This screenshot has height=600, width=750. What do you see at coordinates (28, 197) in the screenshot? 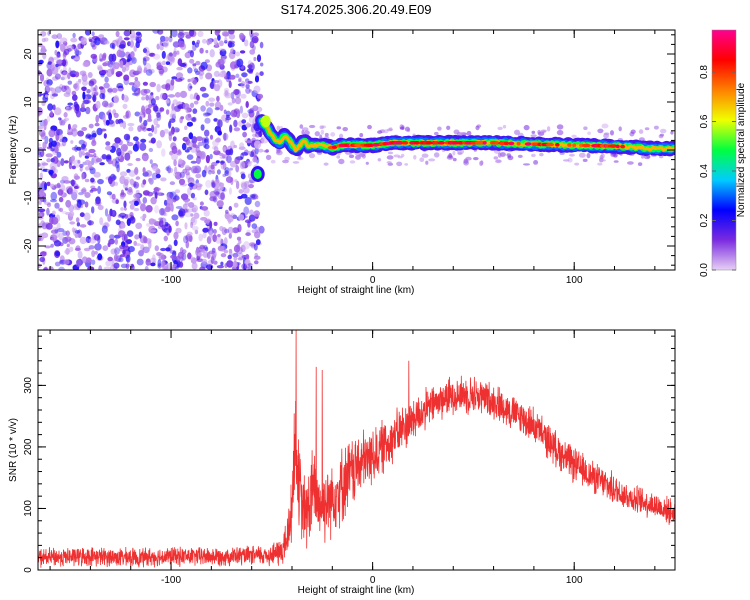
I see `y-tick-label: -10` at bounding box center [28, 197].